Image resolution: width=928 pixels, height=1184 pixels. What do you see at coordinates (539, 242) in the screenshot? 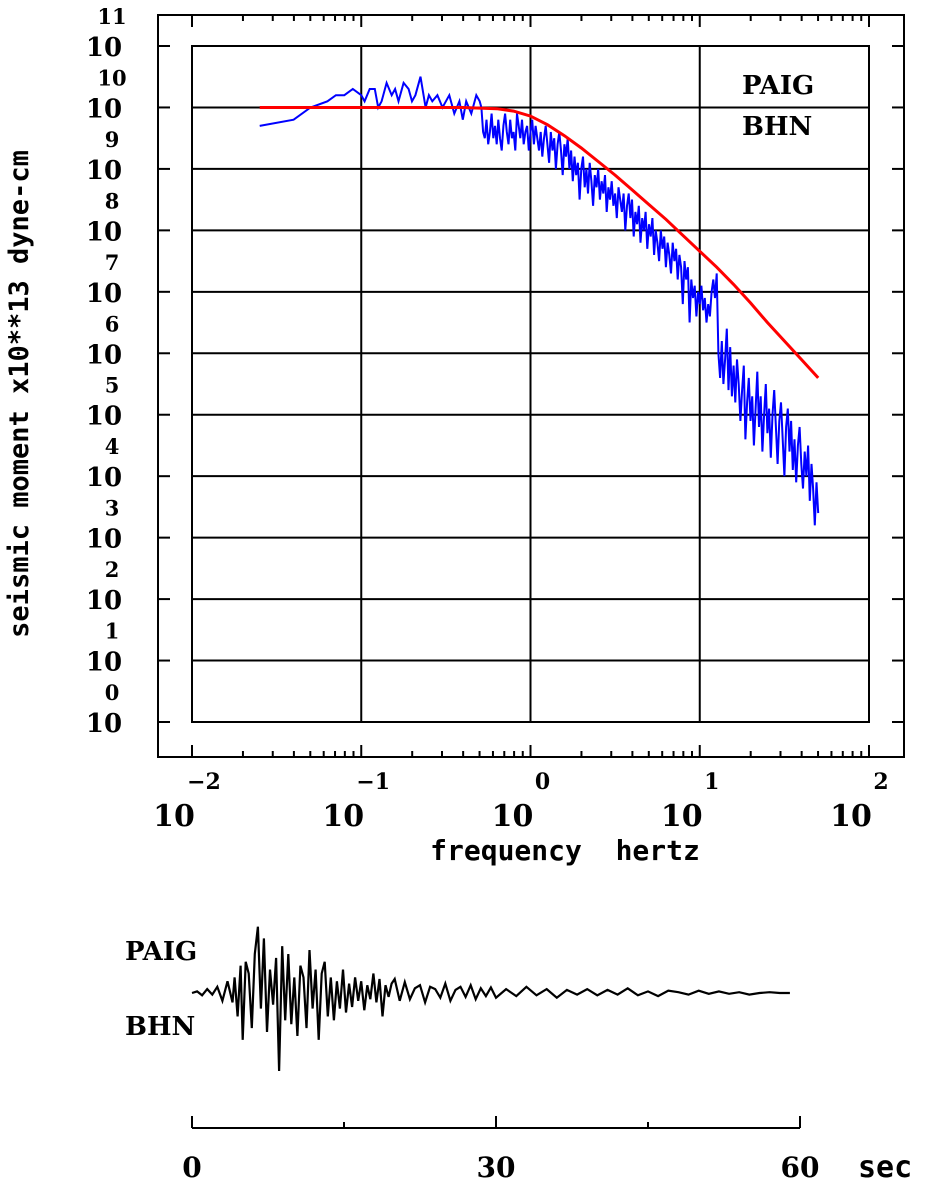
I see `spectrum-series-model` at bounding box center [539, 242].